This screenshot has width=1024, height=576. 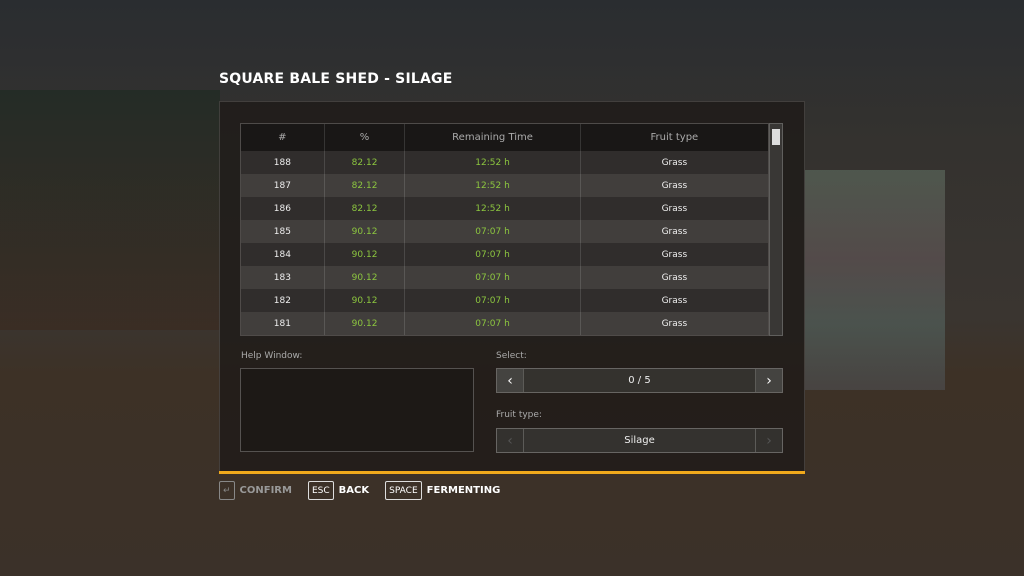 What do you see at coordinates (283, 185) in the screenshot?
I see `cell-number: 187` at bounding box center [283, 185].